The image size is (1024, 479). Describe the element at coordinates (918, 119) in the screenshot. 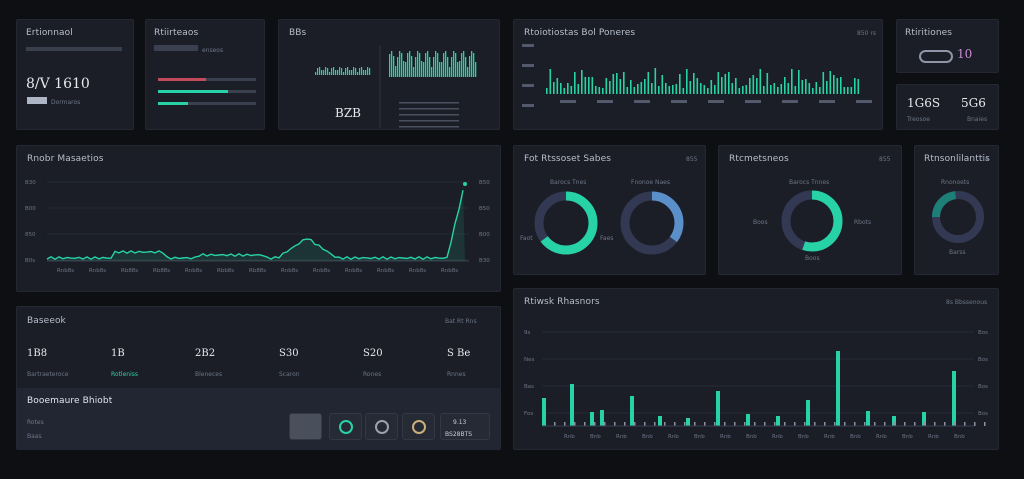

I see `side2-sa: Treosoe` at that location.